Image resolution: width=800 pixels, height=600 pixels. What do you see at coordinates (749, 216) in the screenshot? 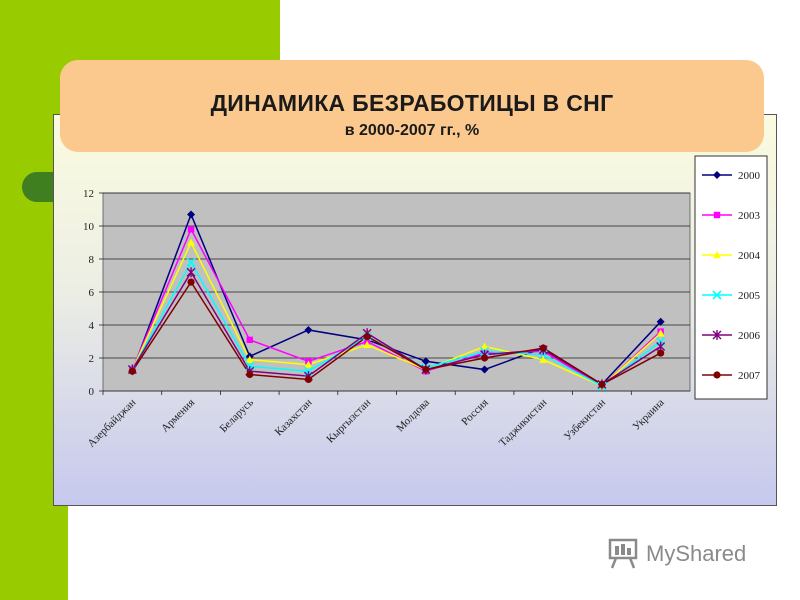
I see `legend-label: 2003` at bounding box center [749, 216].